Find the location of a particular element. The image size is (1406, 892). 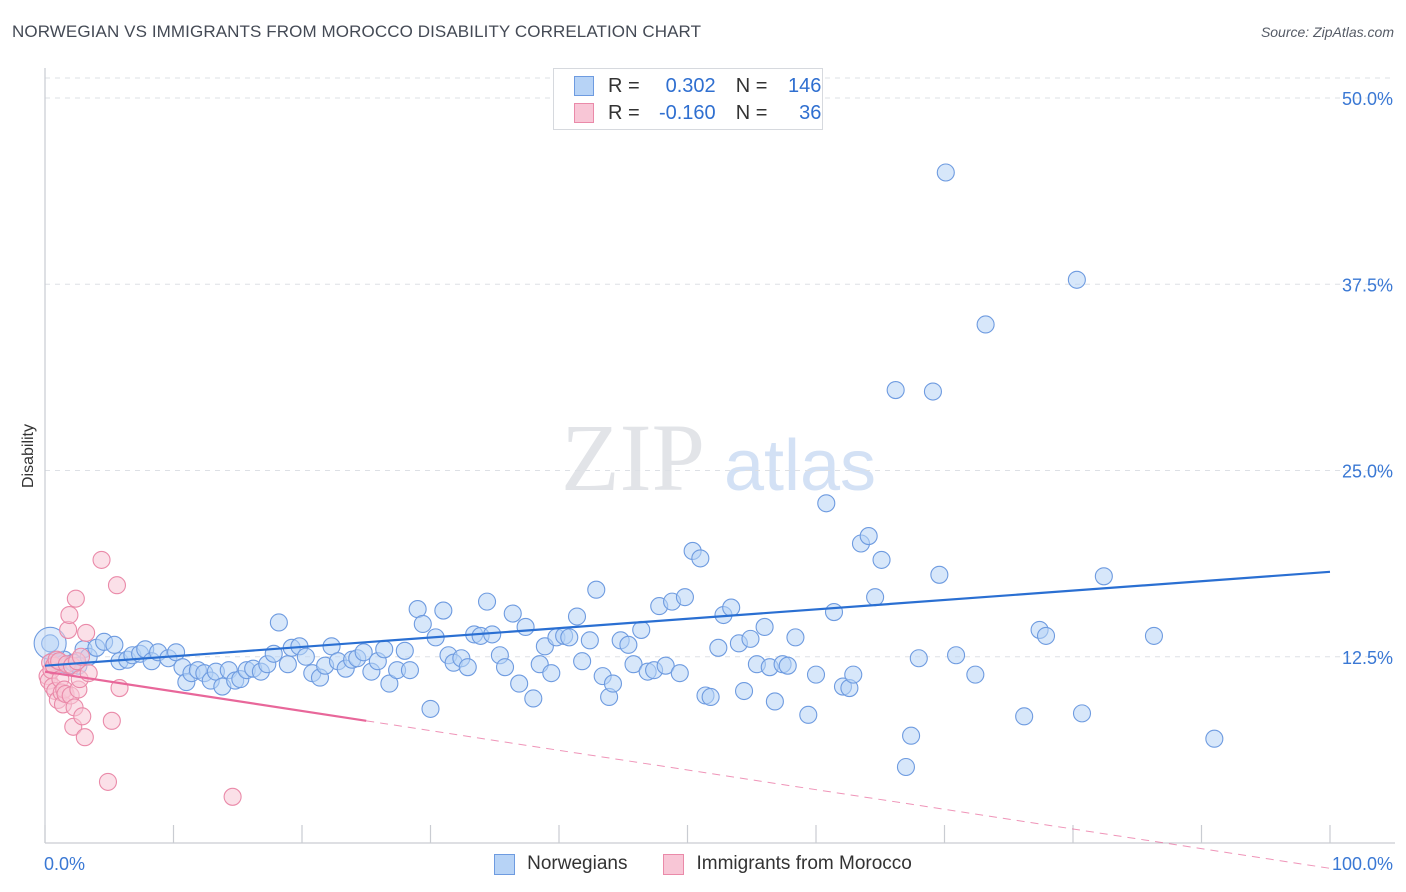

r-value: 0.302 is located at coordinates (690, 85).